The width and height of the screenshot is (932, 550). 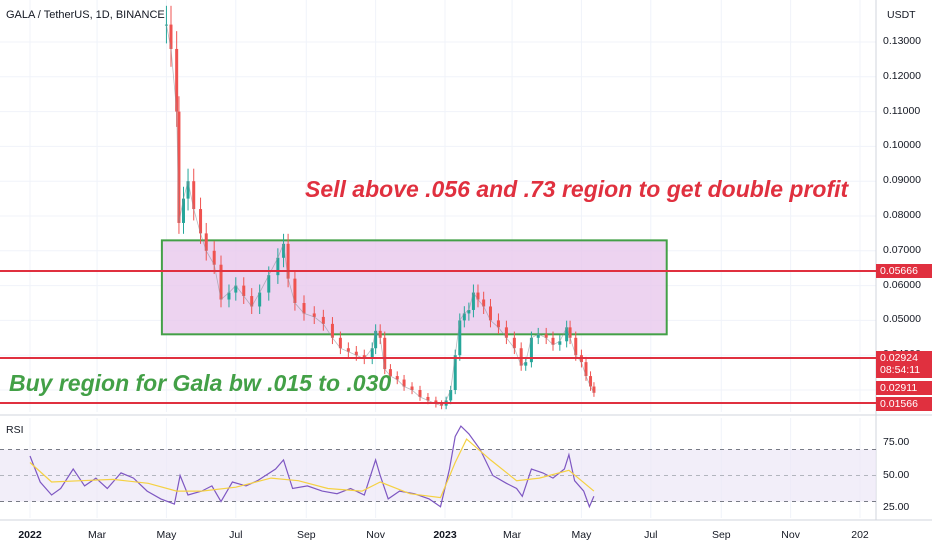 What do you see at coordinates (899, 271) in the screenshot?
I see `price-badge-value: 0.05666` at bounding box center [899, 271].